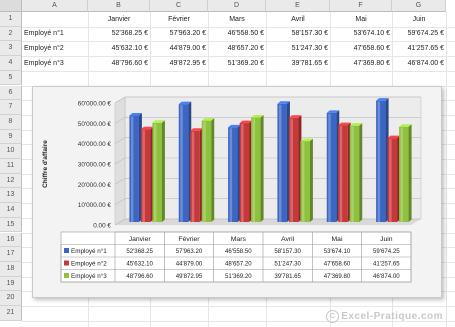  What do you see at coordinates (55, 6) in the screenshot?
I see `column-header-A: A` at bounding box center [55, 6].